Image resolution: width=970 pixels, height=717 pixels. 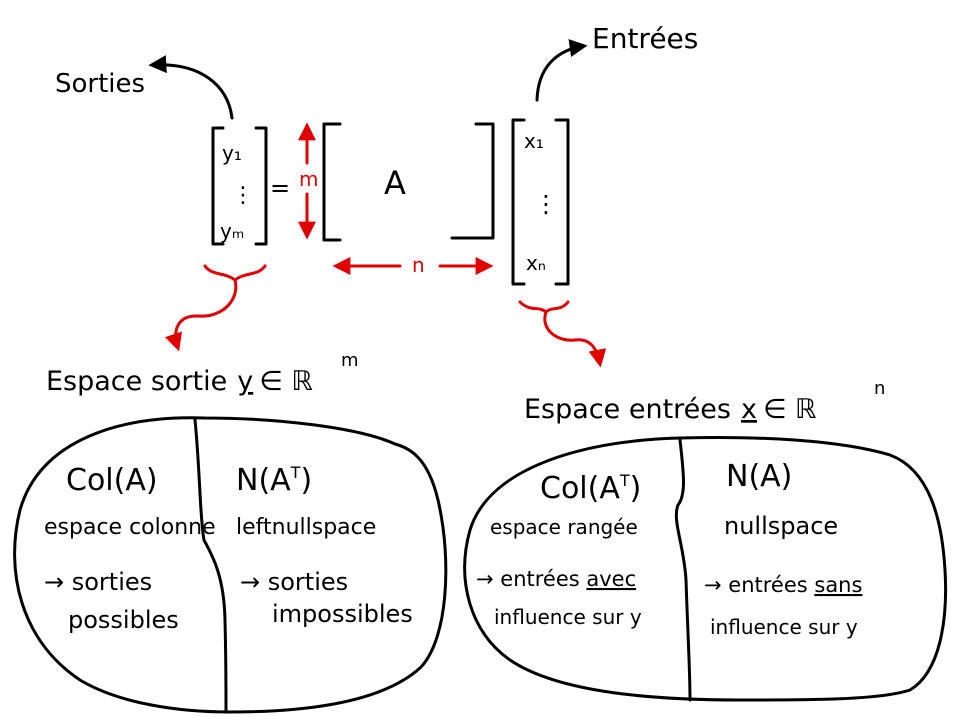 I want to click on col-a-heading: Col(A), so click(x=112, y=480).